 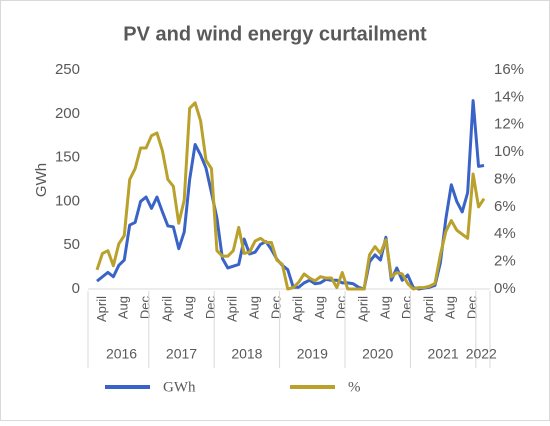 I want to click on y-tick-label: 50, so click(x=71, y=244).